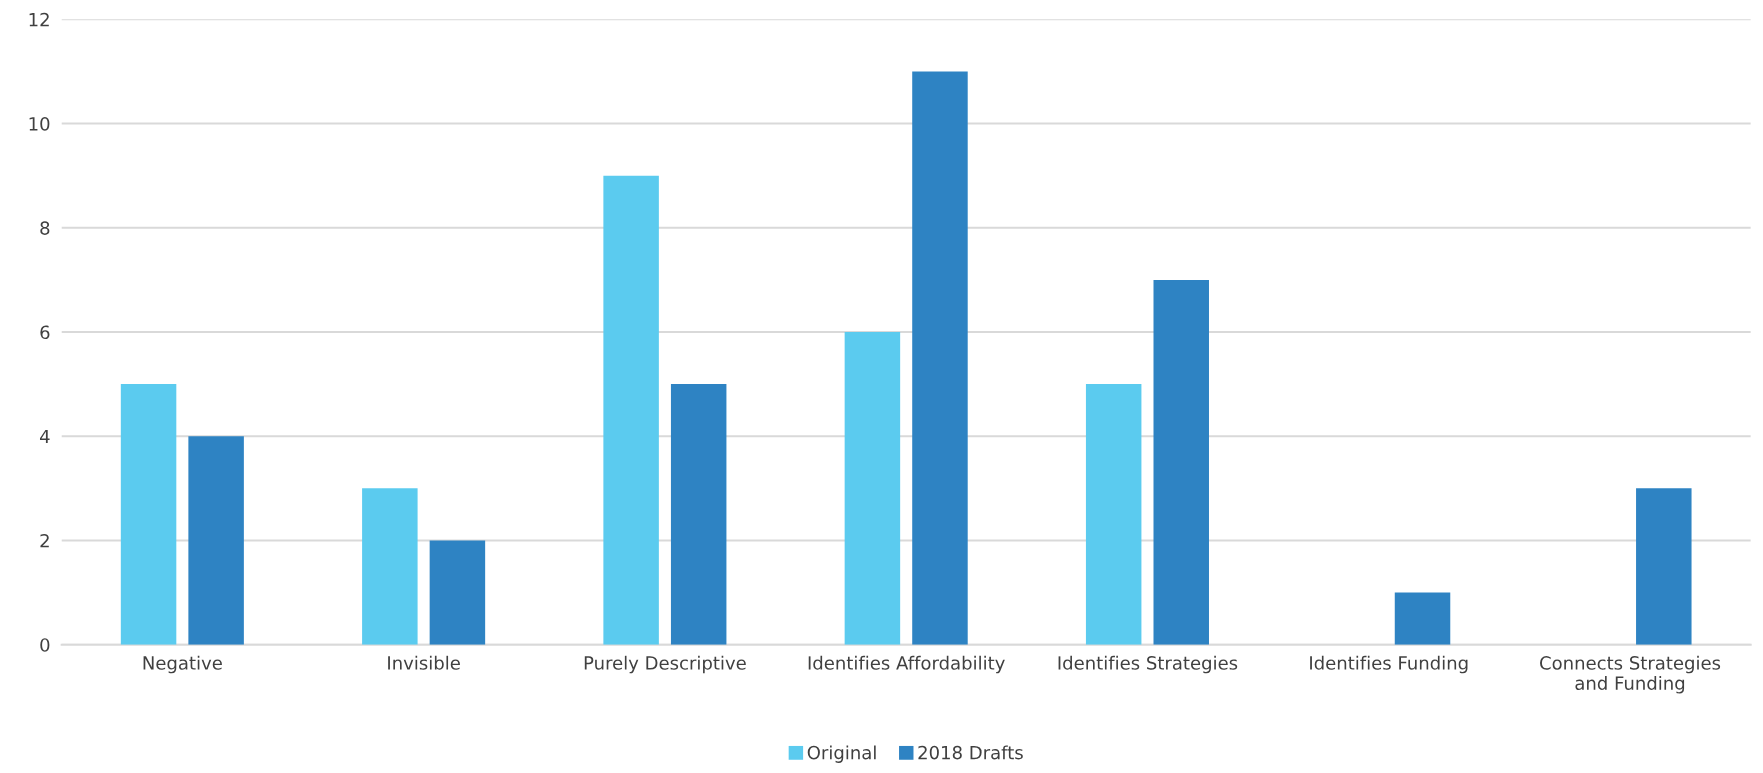 The image size is (1763, 773). I want to click on y-tick-label: 0, so click(45, 645).